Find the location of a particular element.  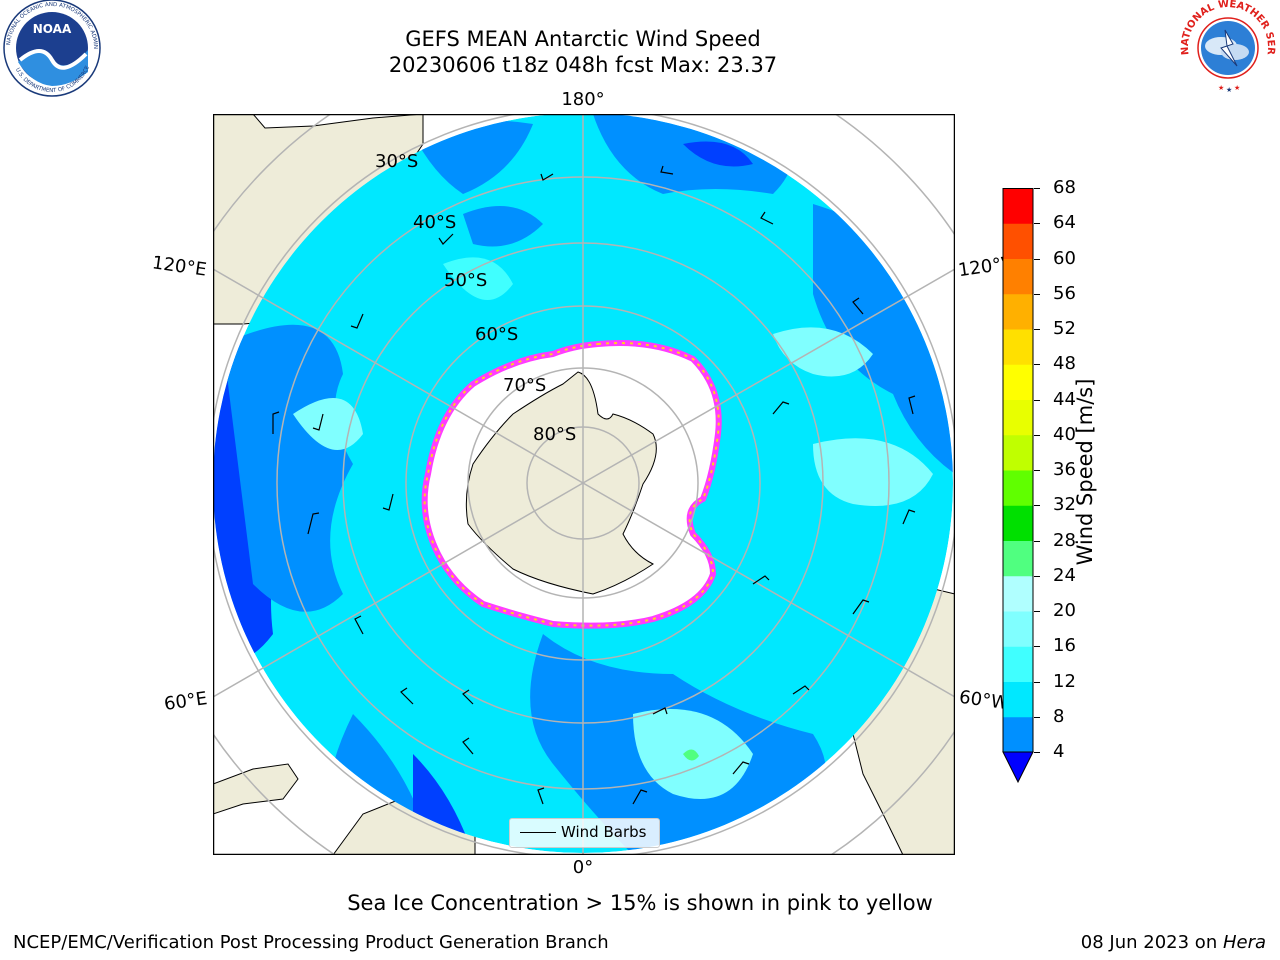

lat-label-30s: 30°S is located at coordinates (397, 161).